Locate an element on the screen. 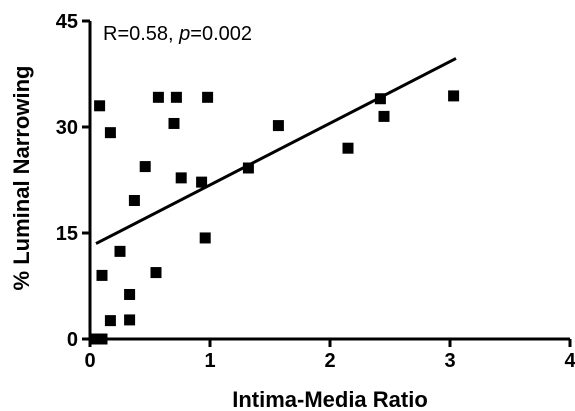  correlation-annotation: R=0.58, p=0.002 is located at coordinates (177, 34).